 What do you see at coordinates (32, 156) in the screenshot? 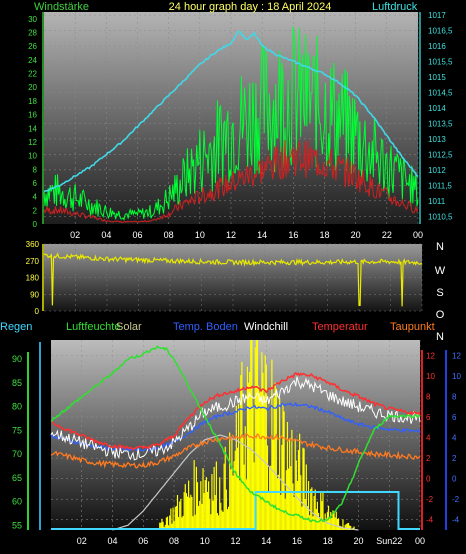
I see `wind-tick-label: 10` at bounding box center [32, 156].